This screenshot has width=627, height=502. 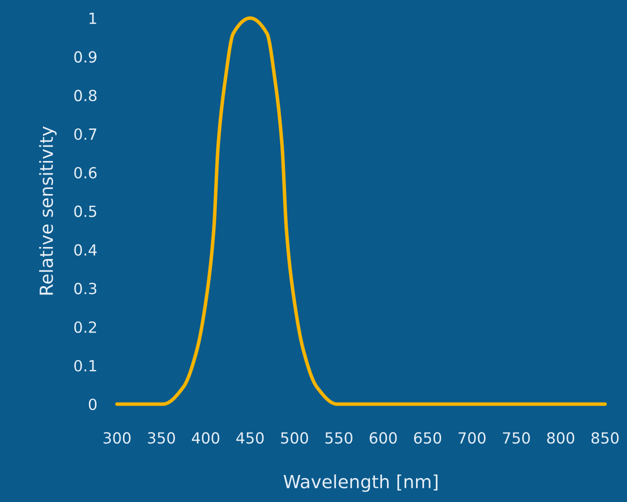 I want to click on x-tick-label: 700, so click(x=472, y=438).